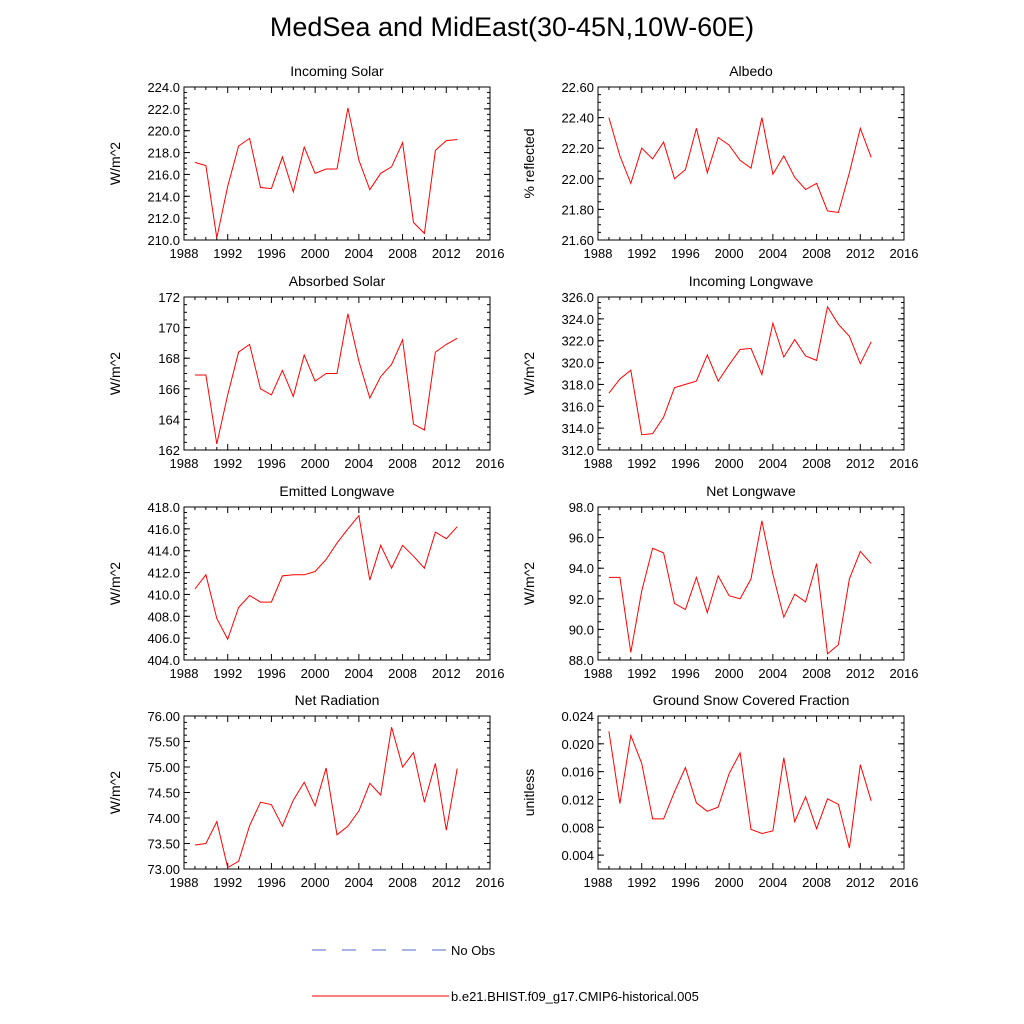 This screenshot has width=1024, height=1024. I want to click on y-tick-label: 166, so click(169, 389).